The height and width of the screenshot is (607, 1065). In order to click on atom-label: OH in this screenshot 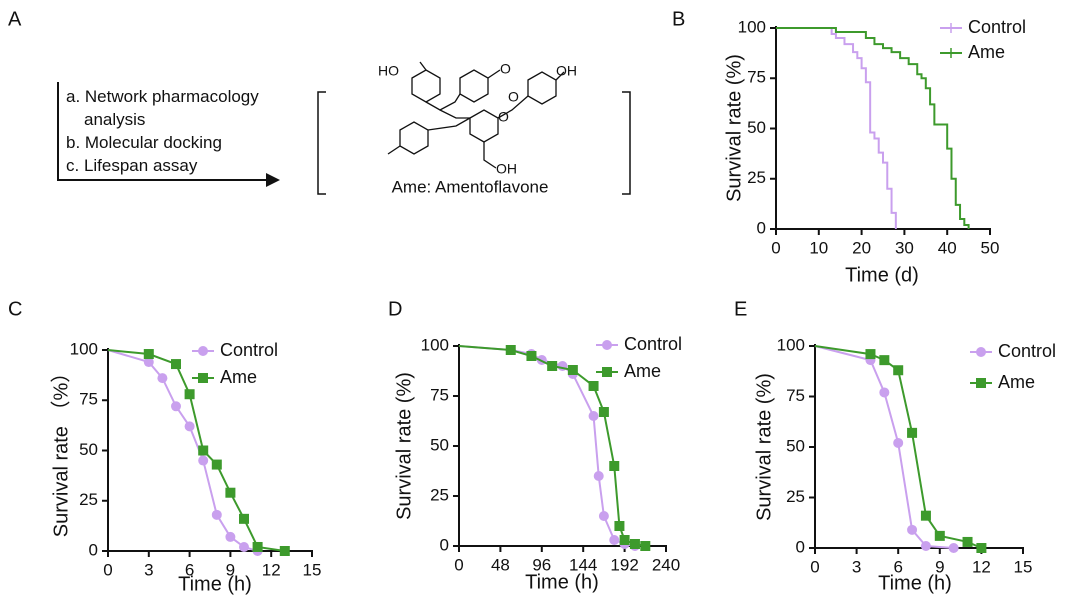, I will do `click(566, 71)`.